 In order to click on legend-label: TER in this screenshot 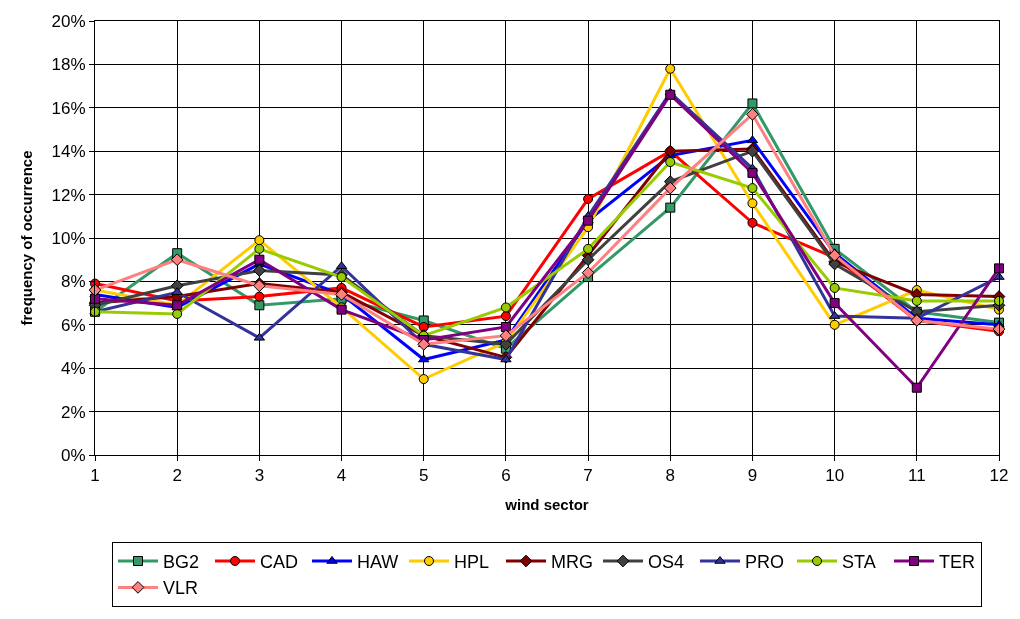, I will do `click(957, 562)`.